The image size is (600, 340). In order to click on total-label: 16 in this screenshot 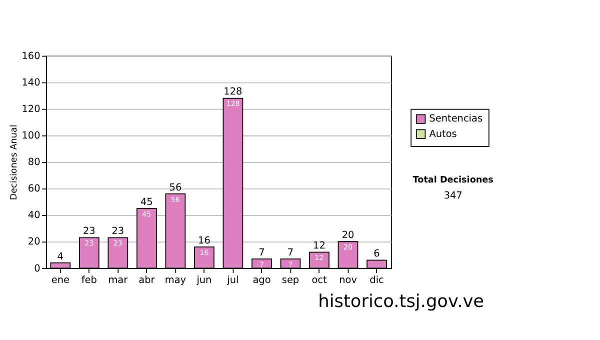, I will do `click(204, 240)`.